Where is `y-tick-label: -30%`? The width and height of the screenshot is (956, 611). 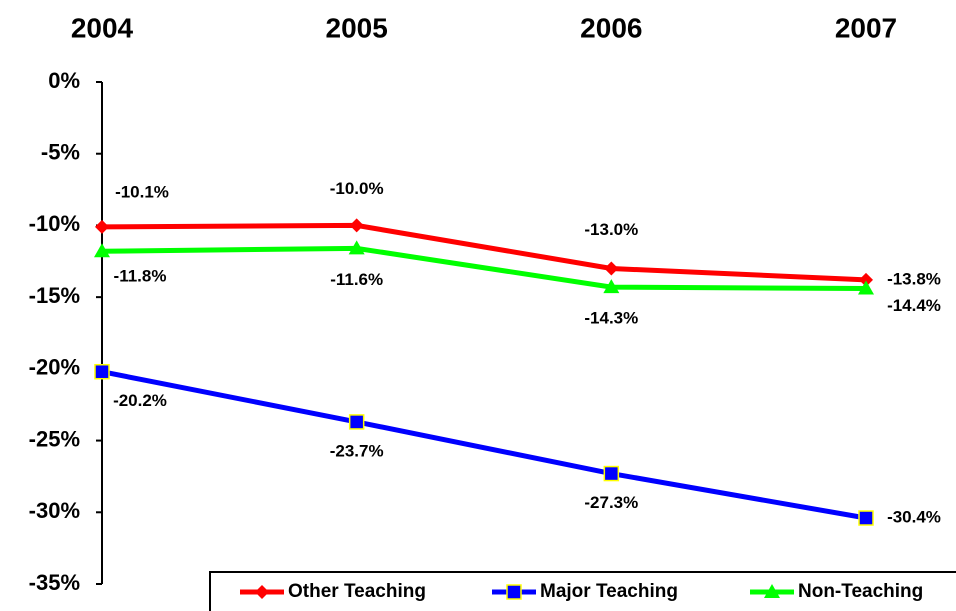 y-tick-label: -30% is located at coordinates (54, 510).